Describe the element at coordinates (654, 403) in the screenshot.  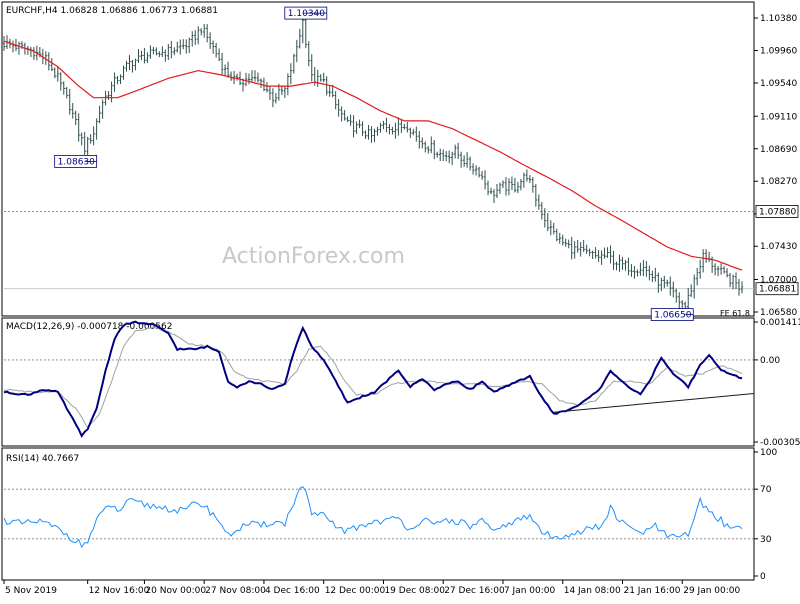
I see `macd-support-line` at that location.